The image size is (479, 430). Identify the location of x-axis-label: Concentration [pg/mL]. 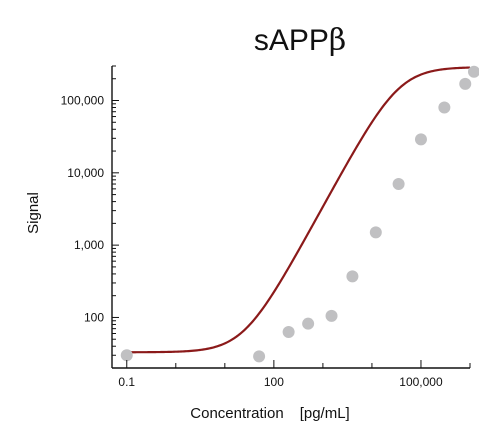
(269, 413).